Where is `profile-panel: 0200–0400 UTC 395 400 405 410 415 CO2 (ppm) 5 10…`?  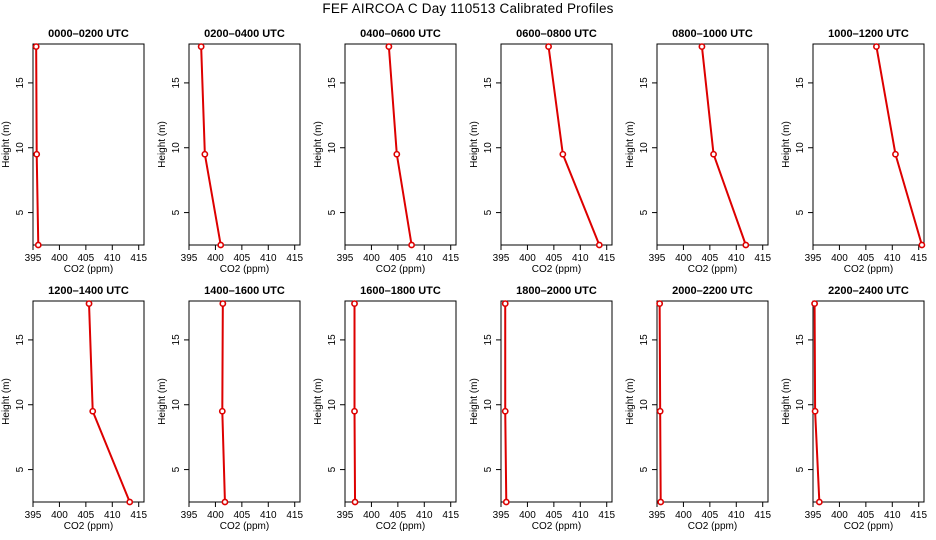
profile-panel: 0200–0400 UTC 395 400 405 410 415 CO2 (ppm) 5 10… is located at coordinates (230, 151).